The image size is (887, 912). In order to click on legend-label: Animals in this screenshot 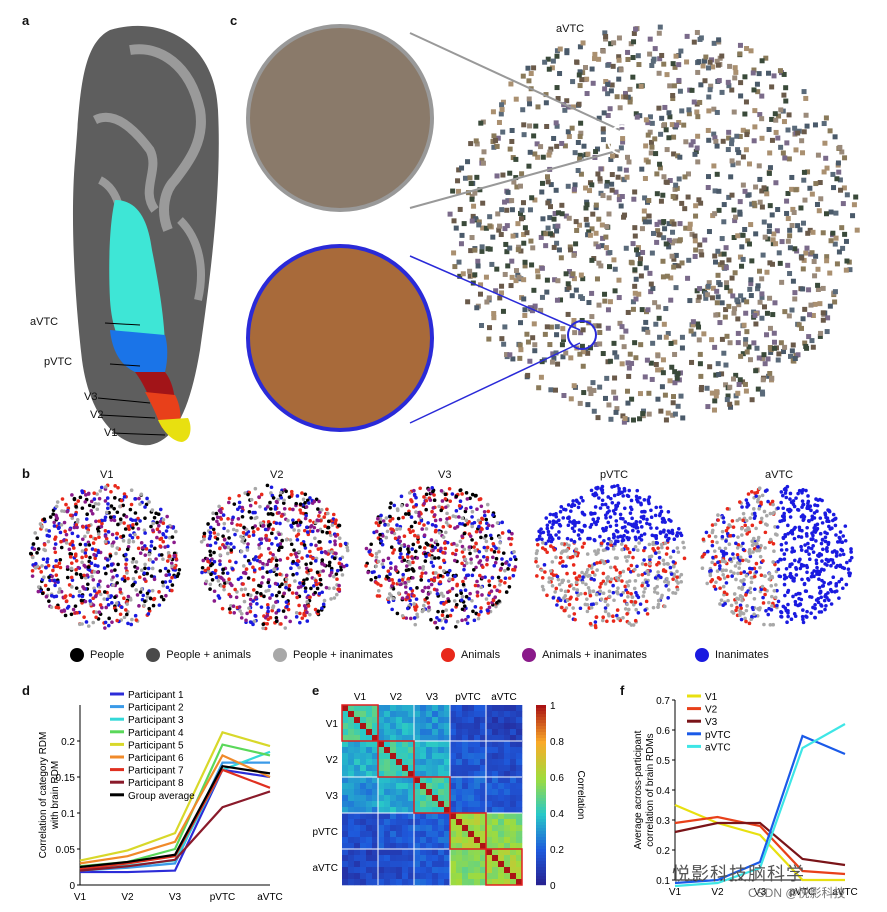, I will do `click(480, 655)`.